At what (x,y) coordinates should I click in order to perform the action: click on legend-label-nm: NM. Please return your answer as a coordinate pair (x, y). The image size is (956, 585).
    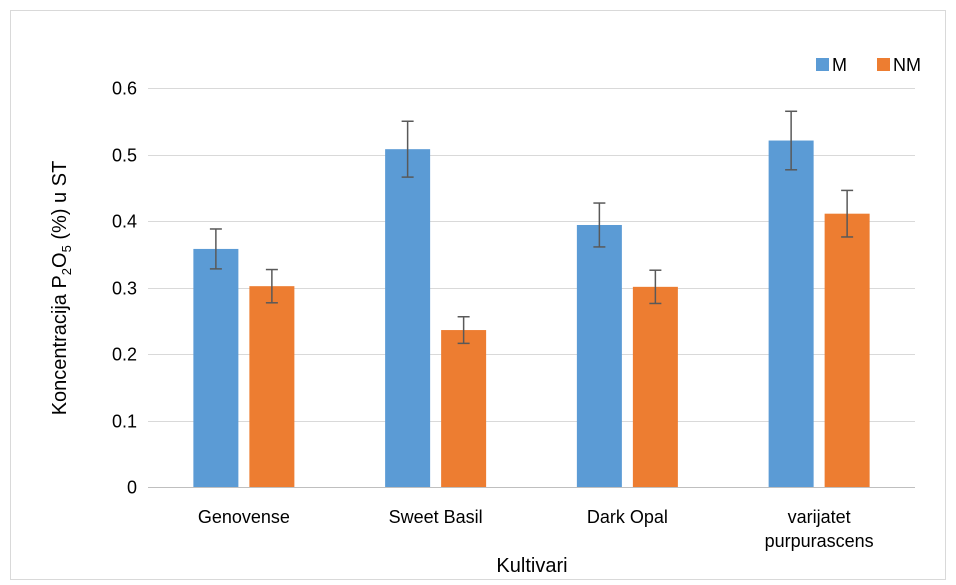
    Looking at the image, I should click on (907, 65).